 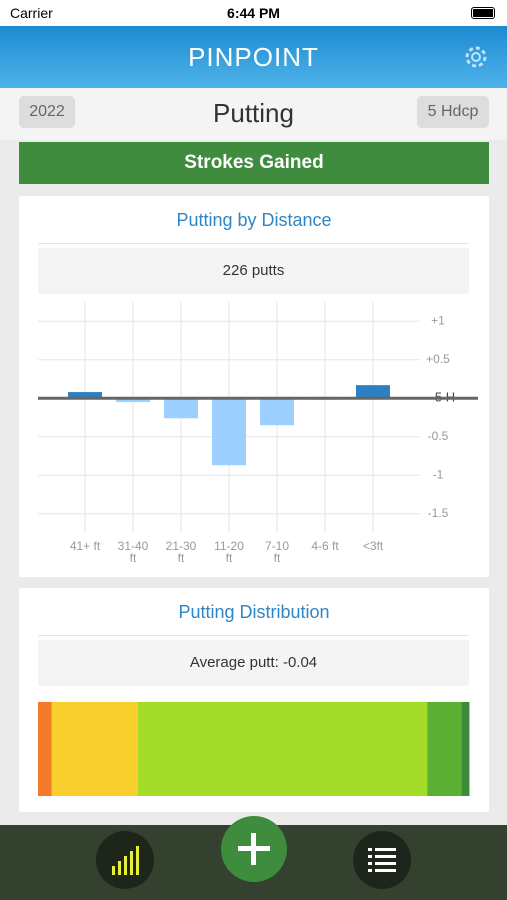 What do you see at coordinates (438, 436) in the screenshot?
I see `y-tick-label: -0.5` at bounding box center [438, 436].